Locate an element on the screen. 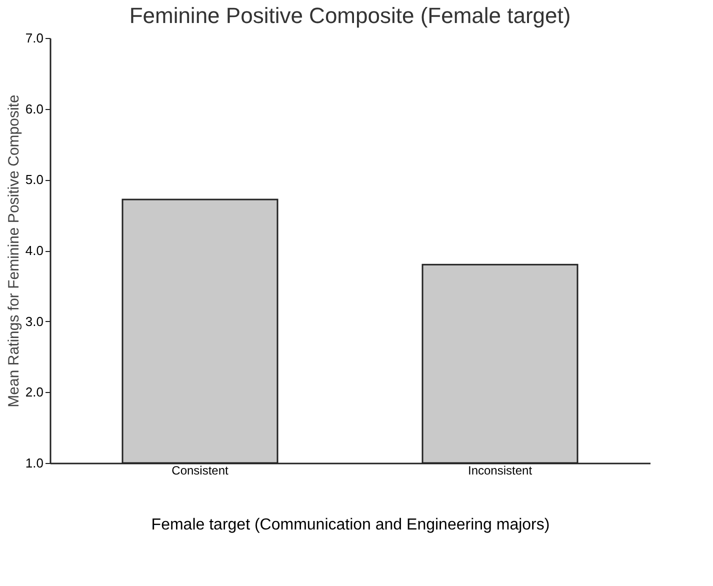 The image size is (713, 586). x-tick-label: Consistent is located at coordinates (201, 471).